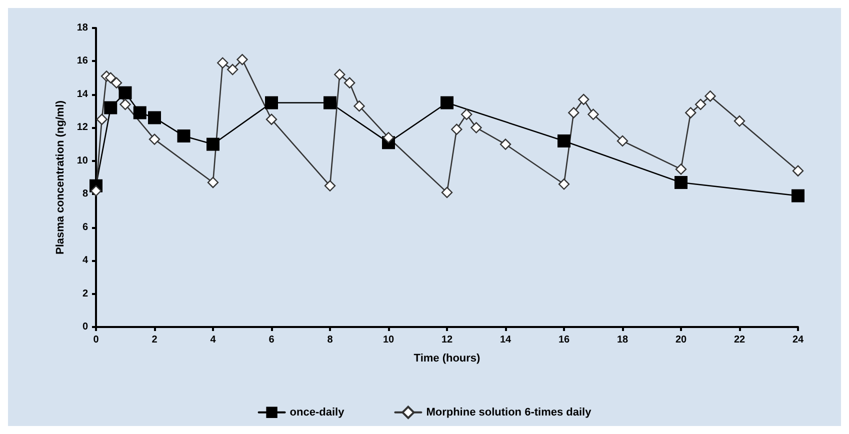 The image size is (849, 434). I want to click on x-tick-label: 8, so click(330, 340).